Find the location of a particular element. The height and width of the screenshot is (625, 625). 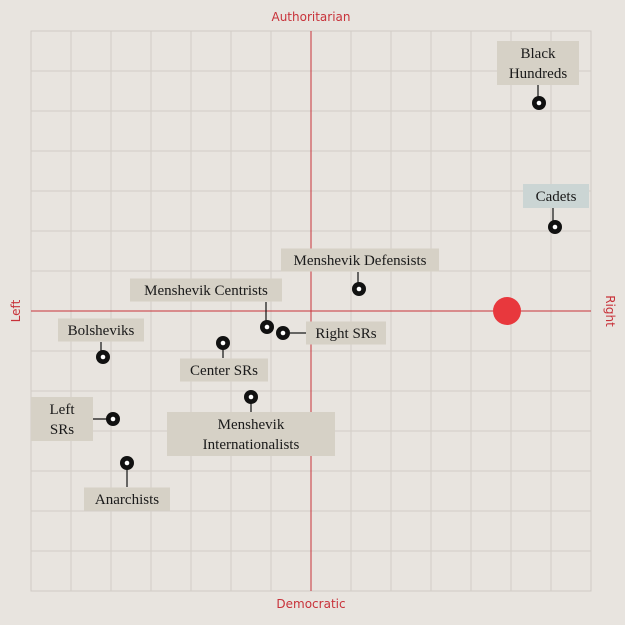

data-point-group: Menshevik Internationalists is located at coordinates (251, 423).